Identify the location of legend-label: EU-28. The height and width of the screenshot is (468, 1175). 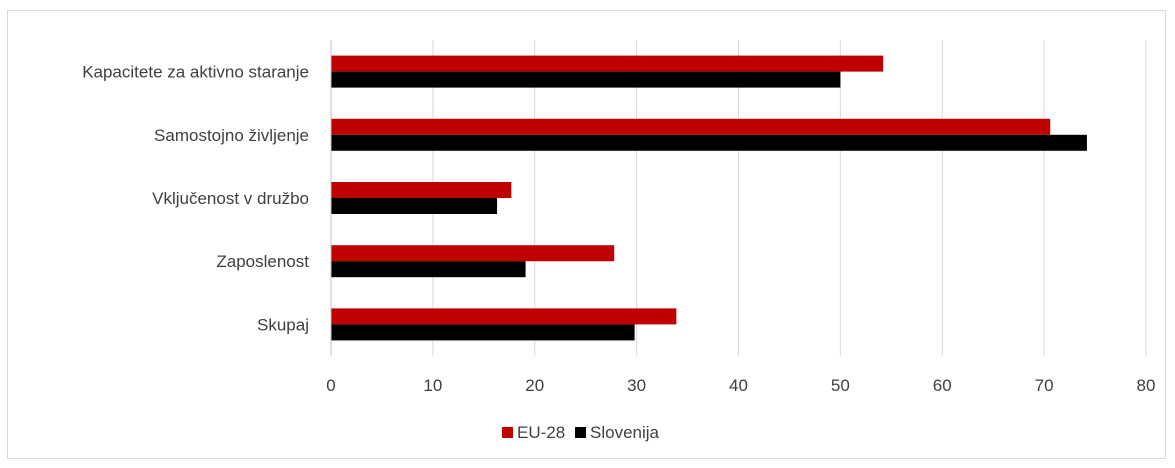
(541, 432).